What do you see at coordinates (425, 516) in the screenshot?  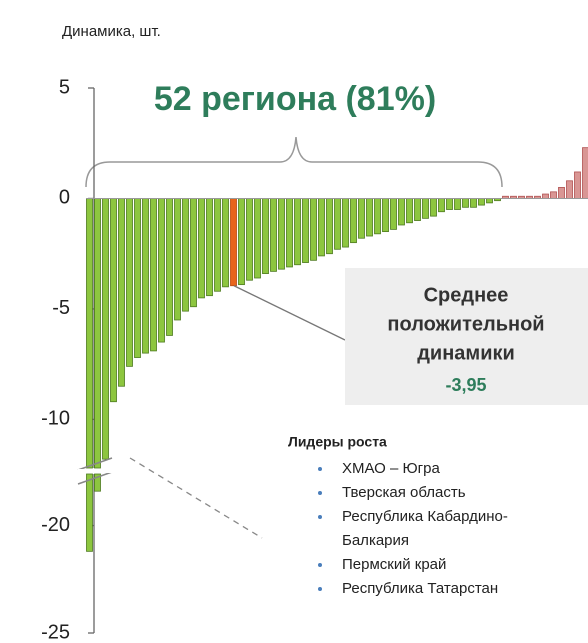 I see `leader-item: Республика Кабардино-` at bounding box center [425, 516].